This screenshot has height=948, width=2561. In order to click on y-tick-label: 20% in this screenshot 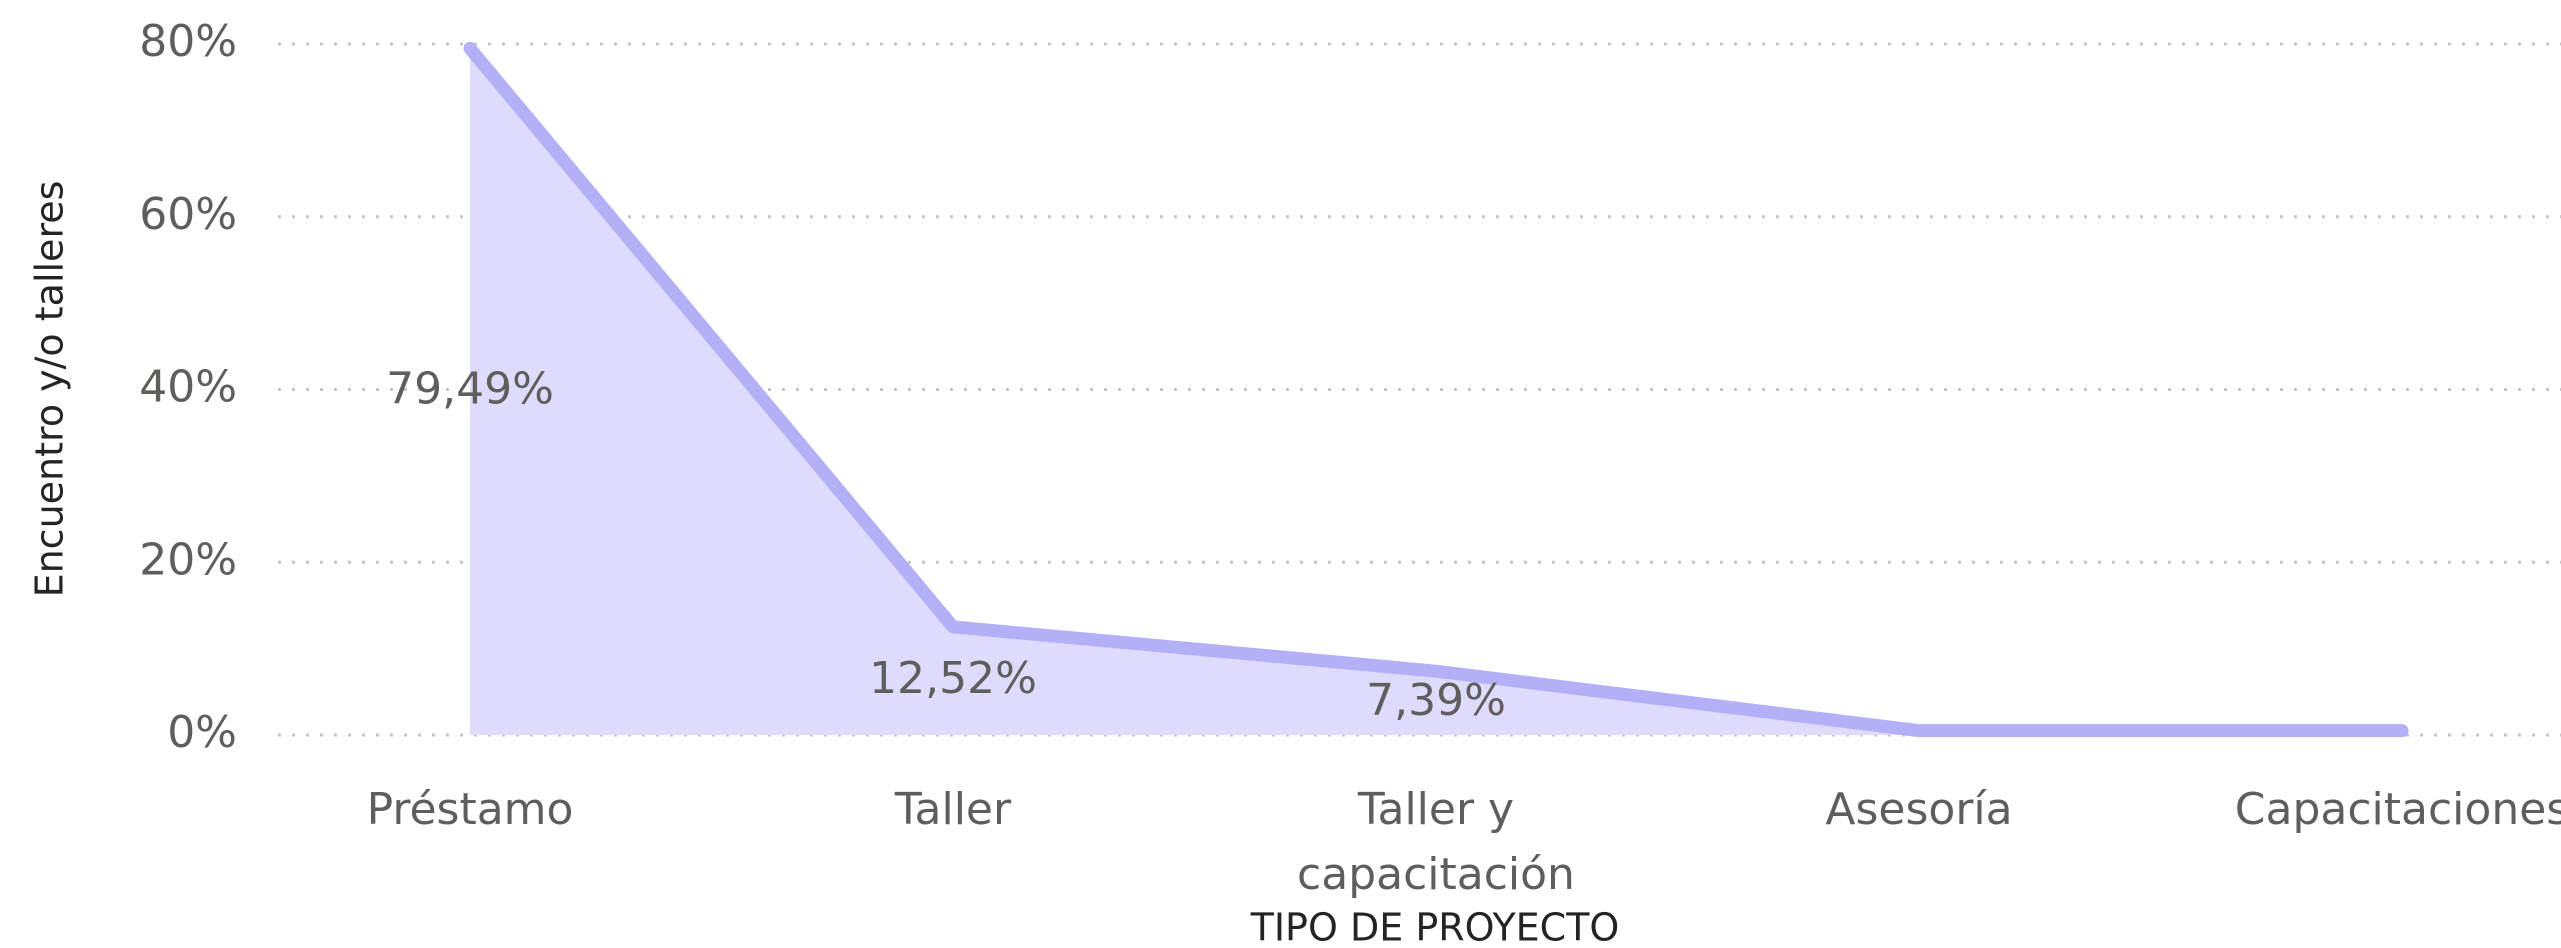, I will do `click(188, 559)`.